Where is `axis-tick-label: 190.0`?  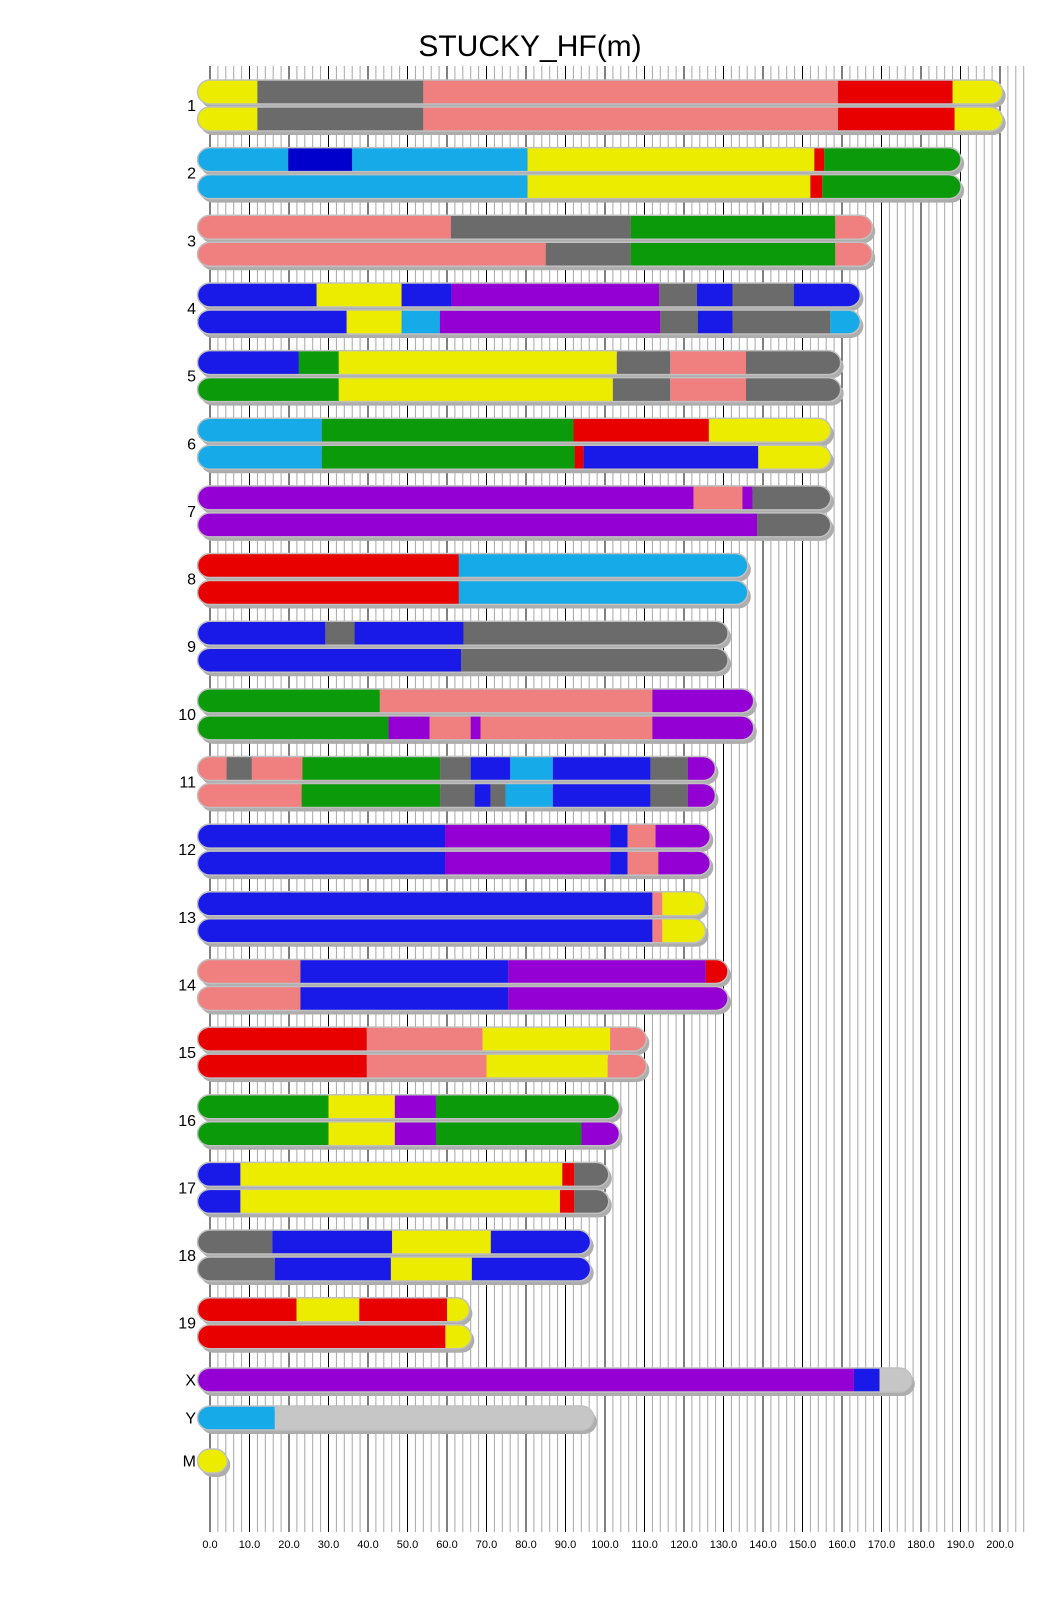
axis-tick-label: 190.0 is located at coordinates (961, 1545).